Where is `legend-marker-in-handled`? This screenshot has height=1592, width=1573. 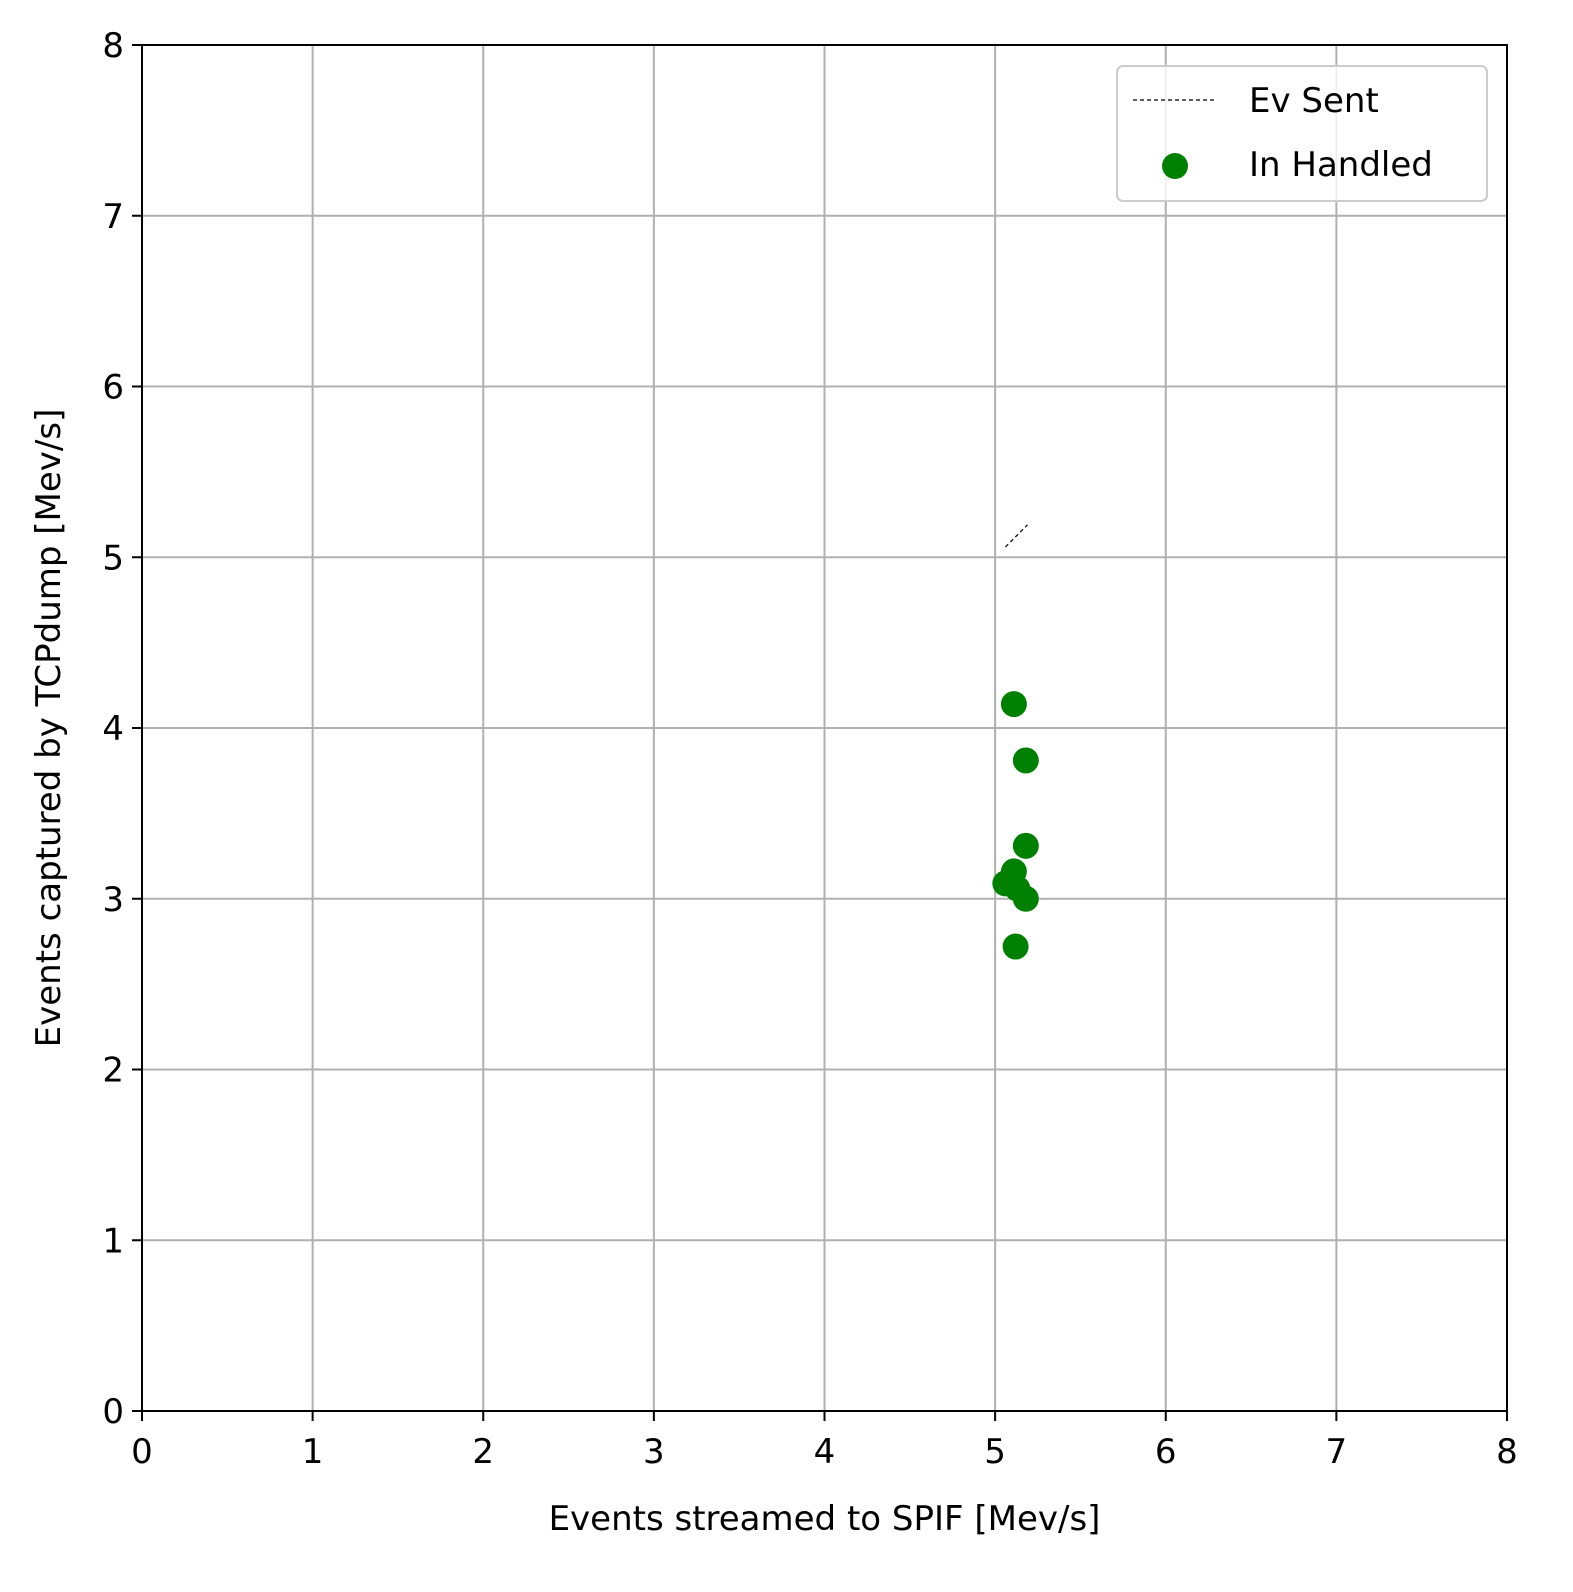
legend-marker-in-handled is located at coordinates (1175, 166).